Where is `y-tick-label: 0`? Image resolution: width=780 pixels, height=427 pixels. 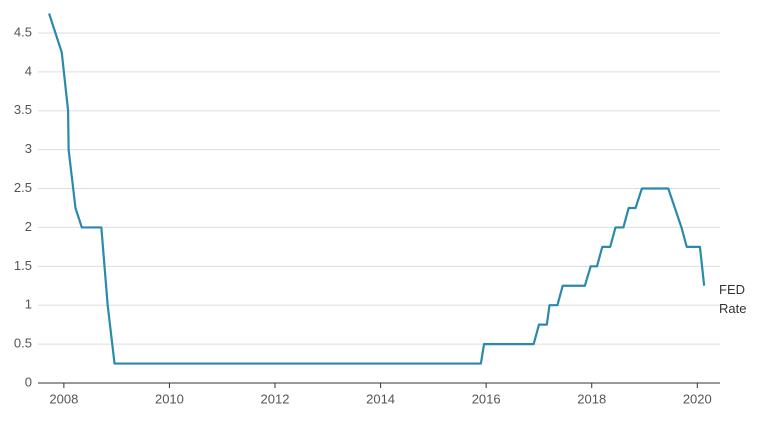
y-tick-label: 0 is located at coordinates (28, 381).